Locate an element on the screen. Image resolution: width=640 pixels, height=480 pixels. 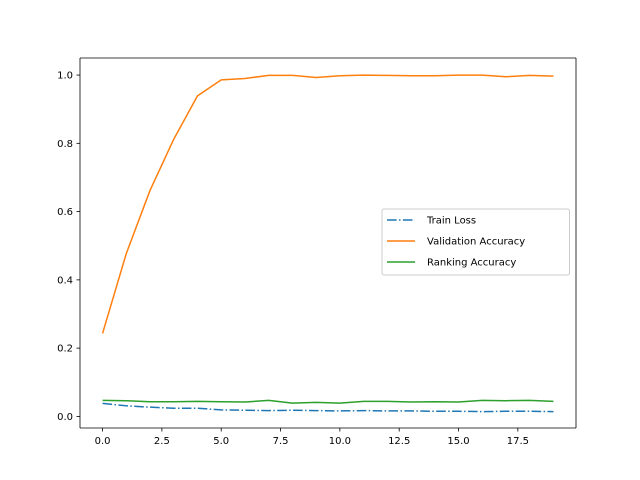
x-tick-label: 5.0 is located at coordinates (221, 441).